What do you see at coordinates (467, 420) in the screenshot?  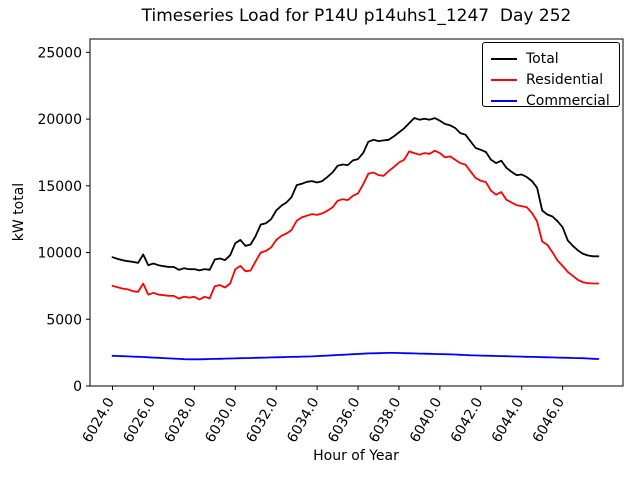 I see `x-tick-label: 6042.0` at bounding box center [467, 420].